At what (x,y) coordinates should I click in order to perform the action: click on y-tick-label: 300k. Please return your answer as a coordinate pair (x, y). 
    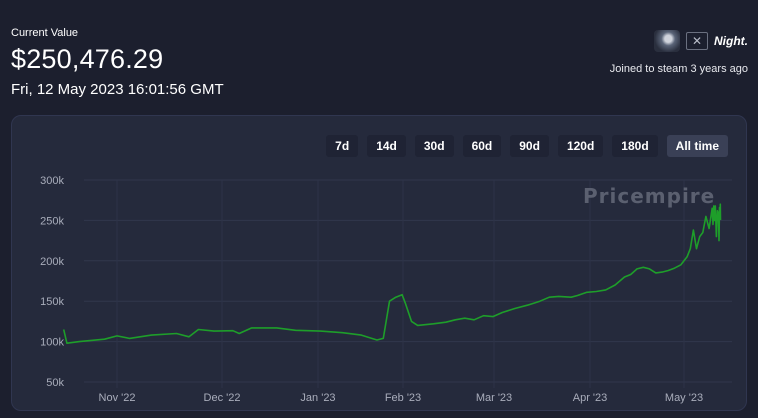
    Looking at the image, I should click on (52, 181).